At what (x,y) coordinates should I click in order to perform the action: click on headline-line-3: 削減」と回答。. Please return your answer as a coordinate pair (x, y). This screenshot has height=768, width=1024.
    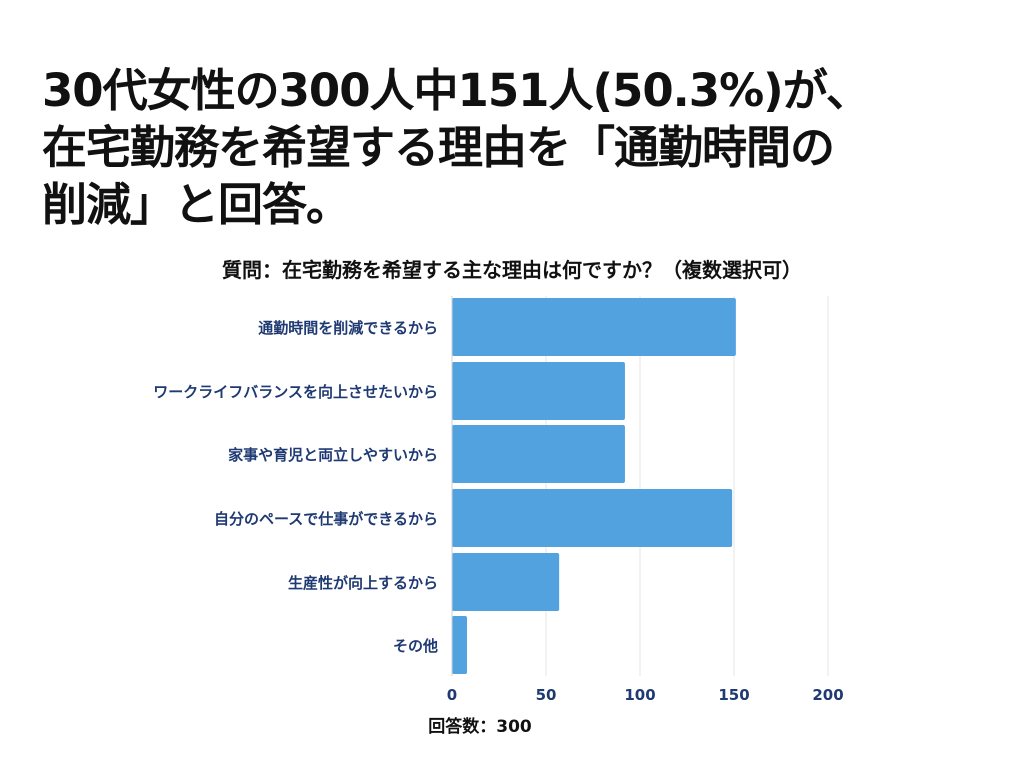
    Looking at the image, I should click on (196, 204).